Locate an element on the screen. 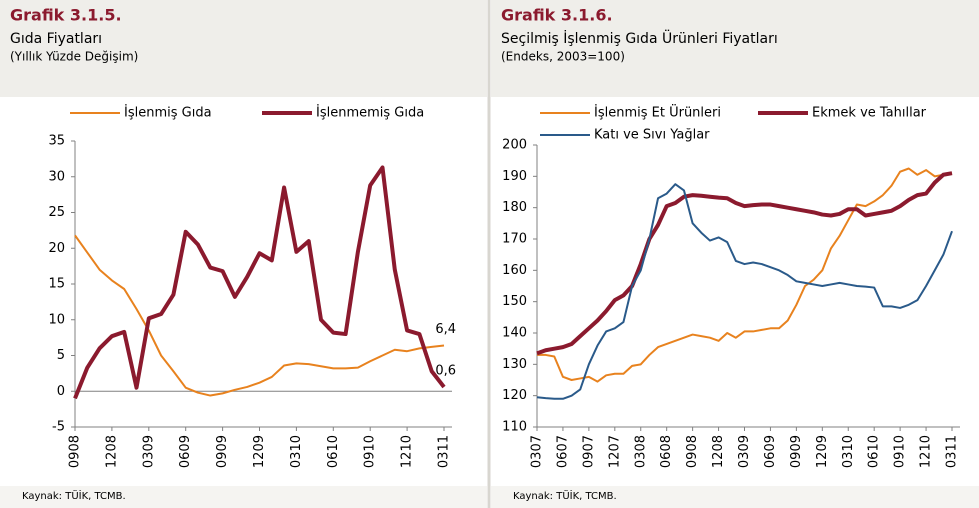 Image resolution: width=979 pixels, height=508 pixels. y-tick-label: 200 is located at coordinates (514, 145).